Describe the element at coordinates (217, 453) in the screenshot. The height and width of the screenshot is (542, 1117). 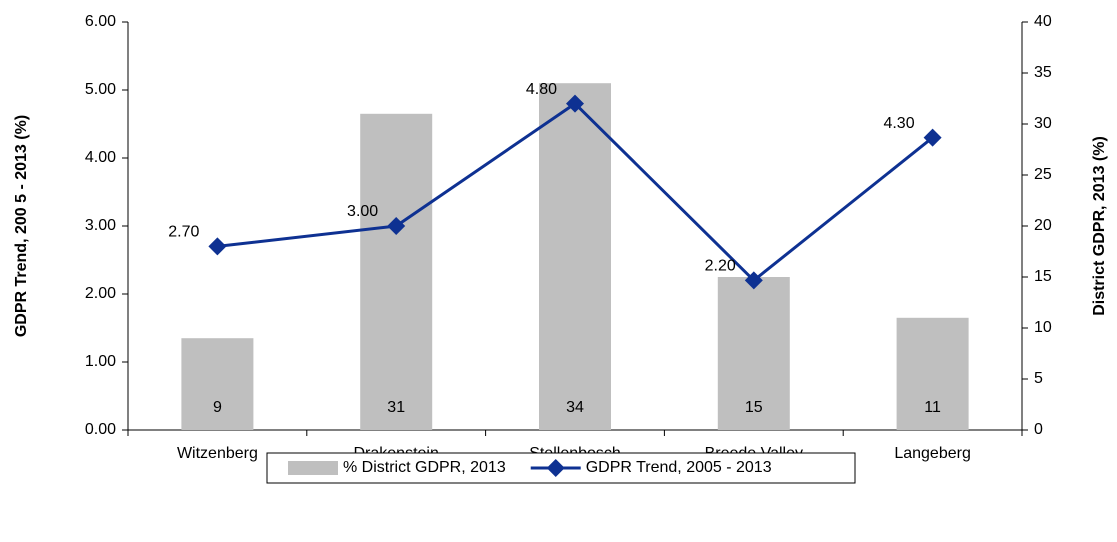
I see `x-tick-label: Witzenberg` at that location.